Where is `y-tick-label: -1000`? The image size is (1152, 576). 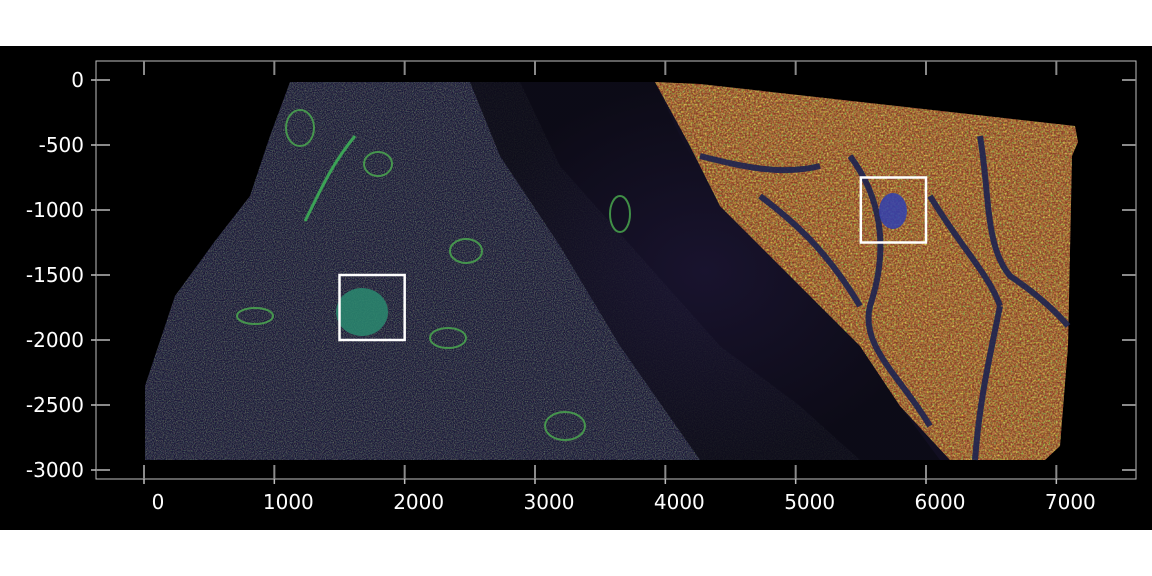 y-tick-label: -1000 is located at coordinates (55, 210).